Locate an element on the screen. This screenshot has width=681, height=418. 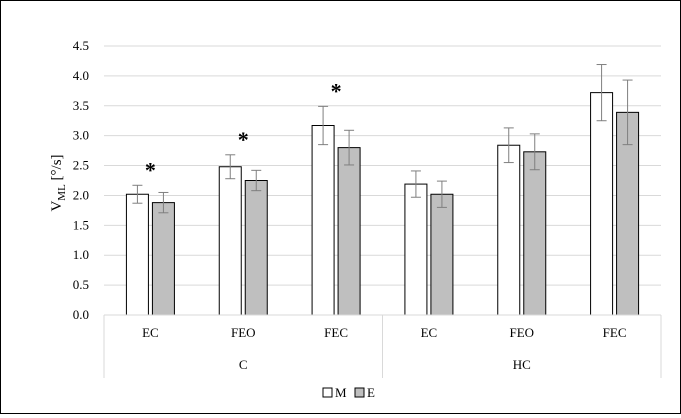
y-tick-label: 0.0 is located at coordinates (81, 314).